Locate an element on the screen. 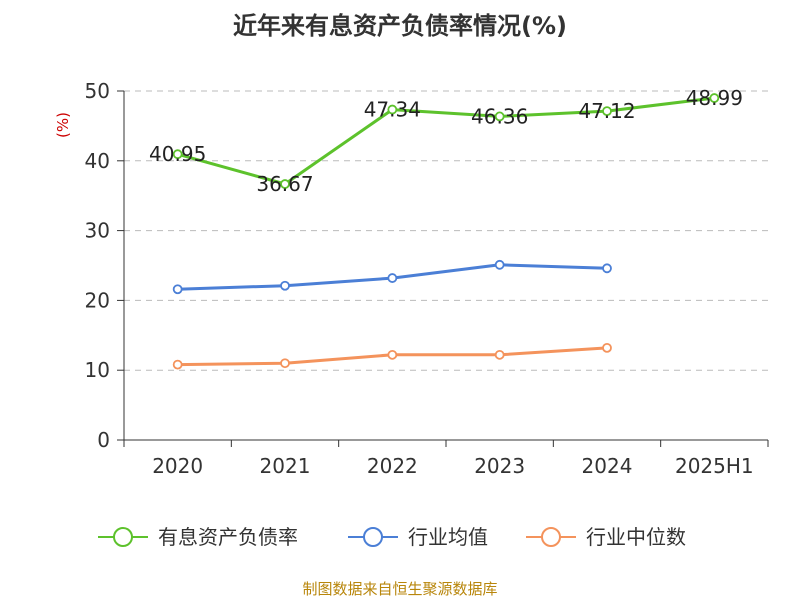 This screenshot has width=800, height=600. data-label: 46.36 is located at coordinates (499, 116).